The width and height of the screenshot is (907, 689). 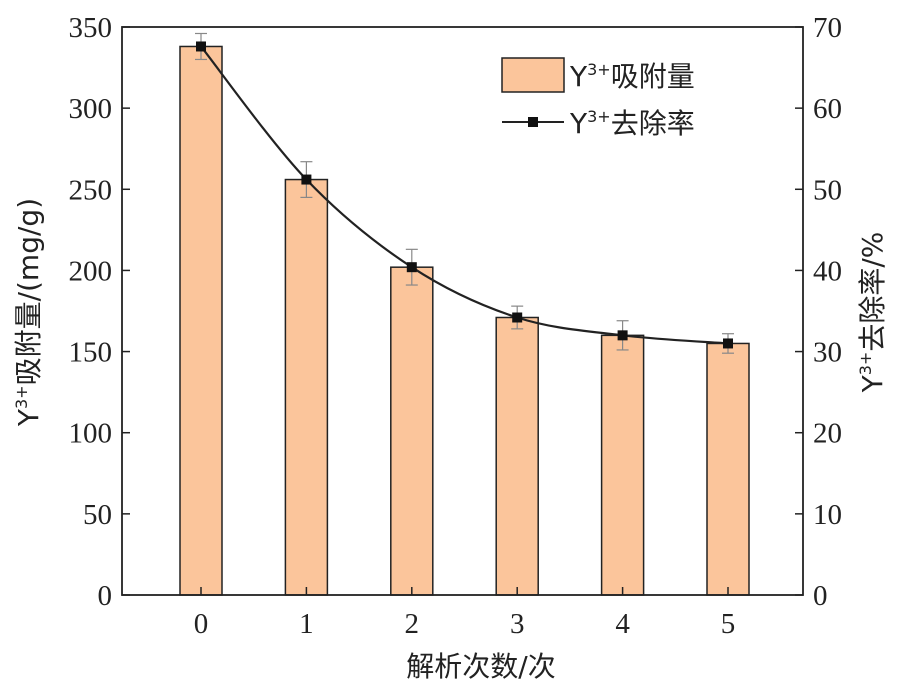 I want to click on left-y-tick-label-50: 50, so click(x=97, y=515).